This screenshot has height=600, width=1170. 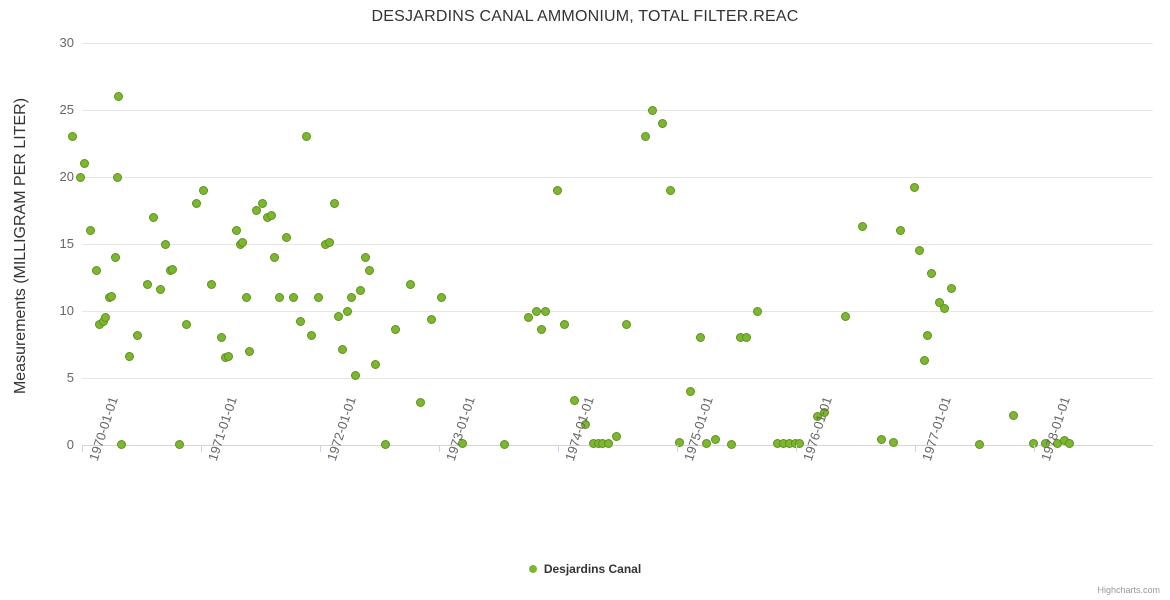 I want to click on highcharts-credits: Highcharts.com, so click(x=1128, y=590).